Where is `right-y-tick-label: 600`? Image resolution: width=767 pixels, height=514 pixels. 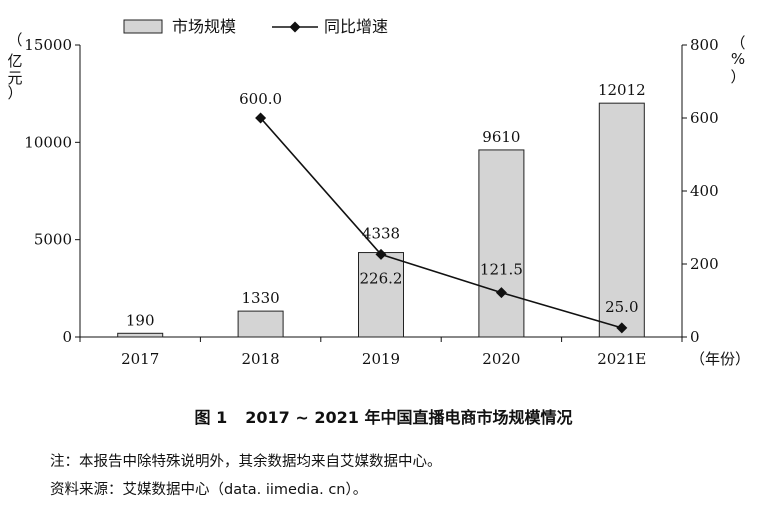 right-y-tick-label: 600 is located at coordinates (704, 118).